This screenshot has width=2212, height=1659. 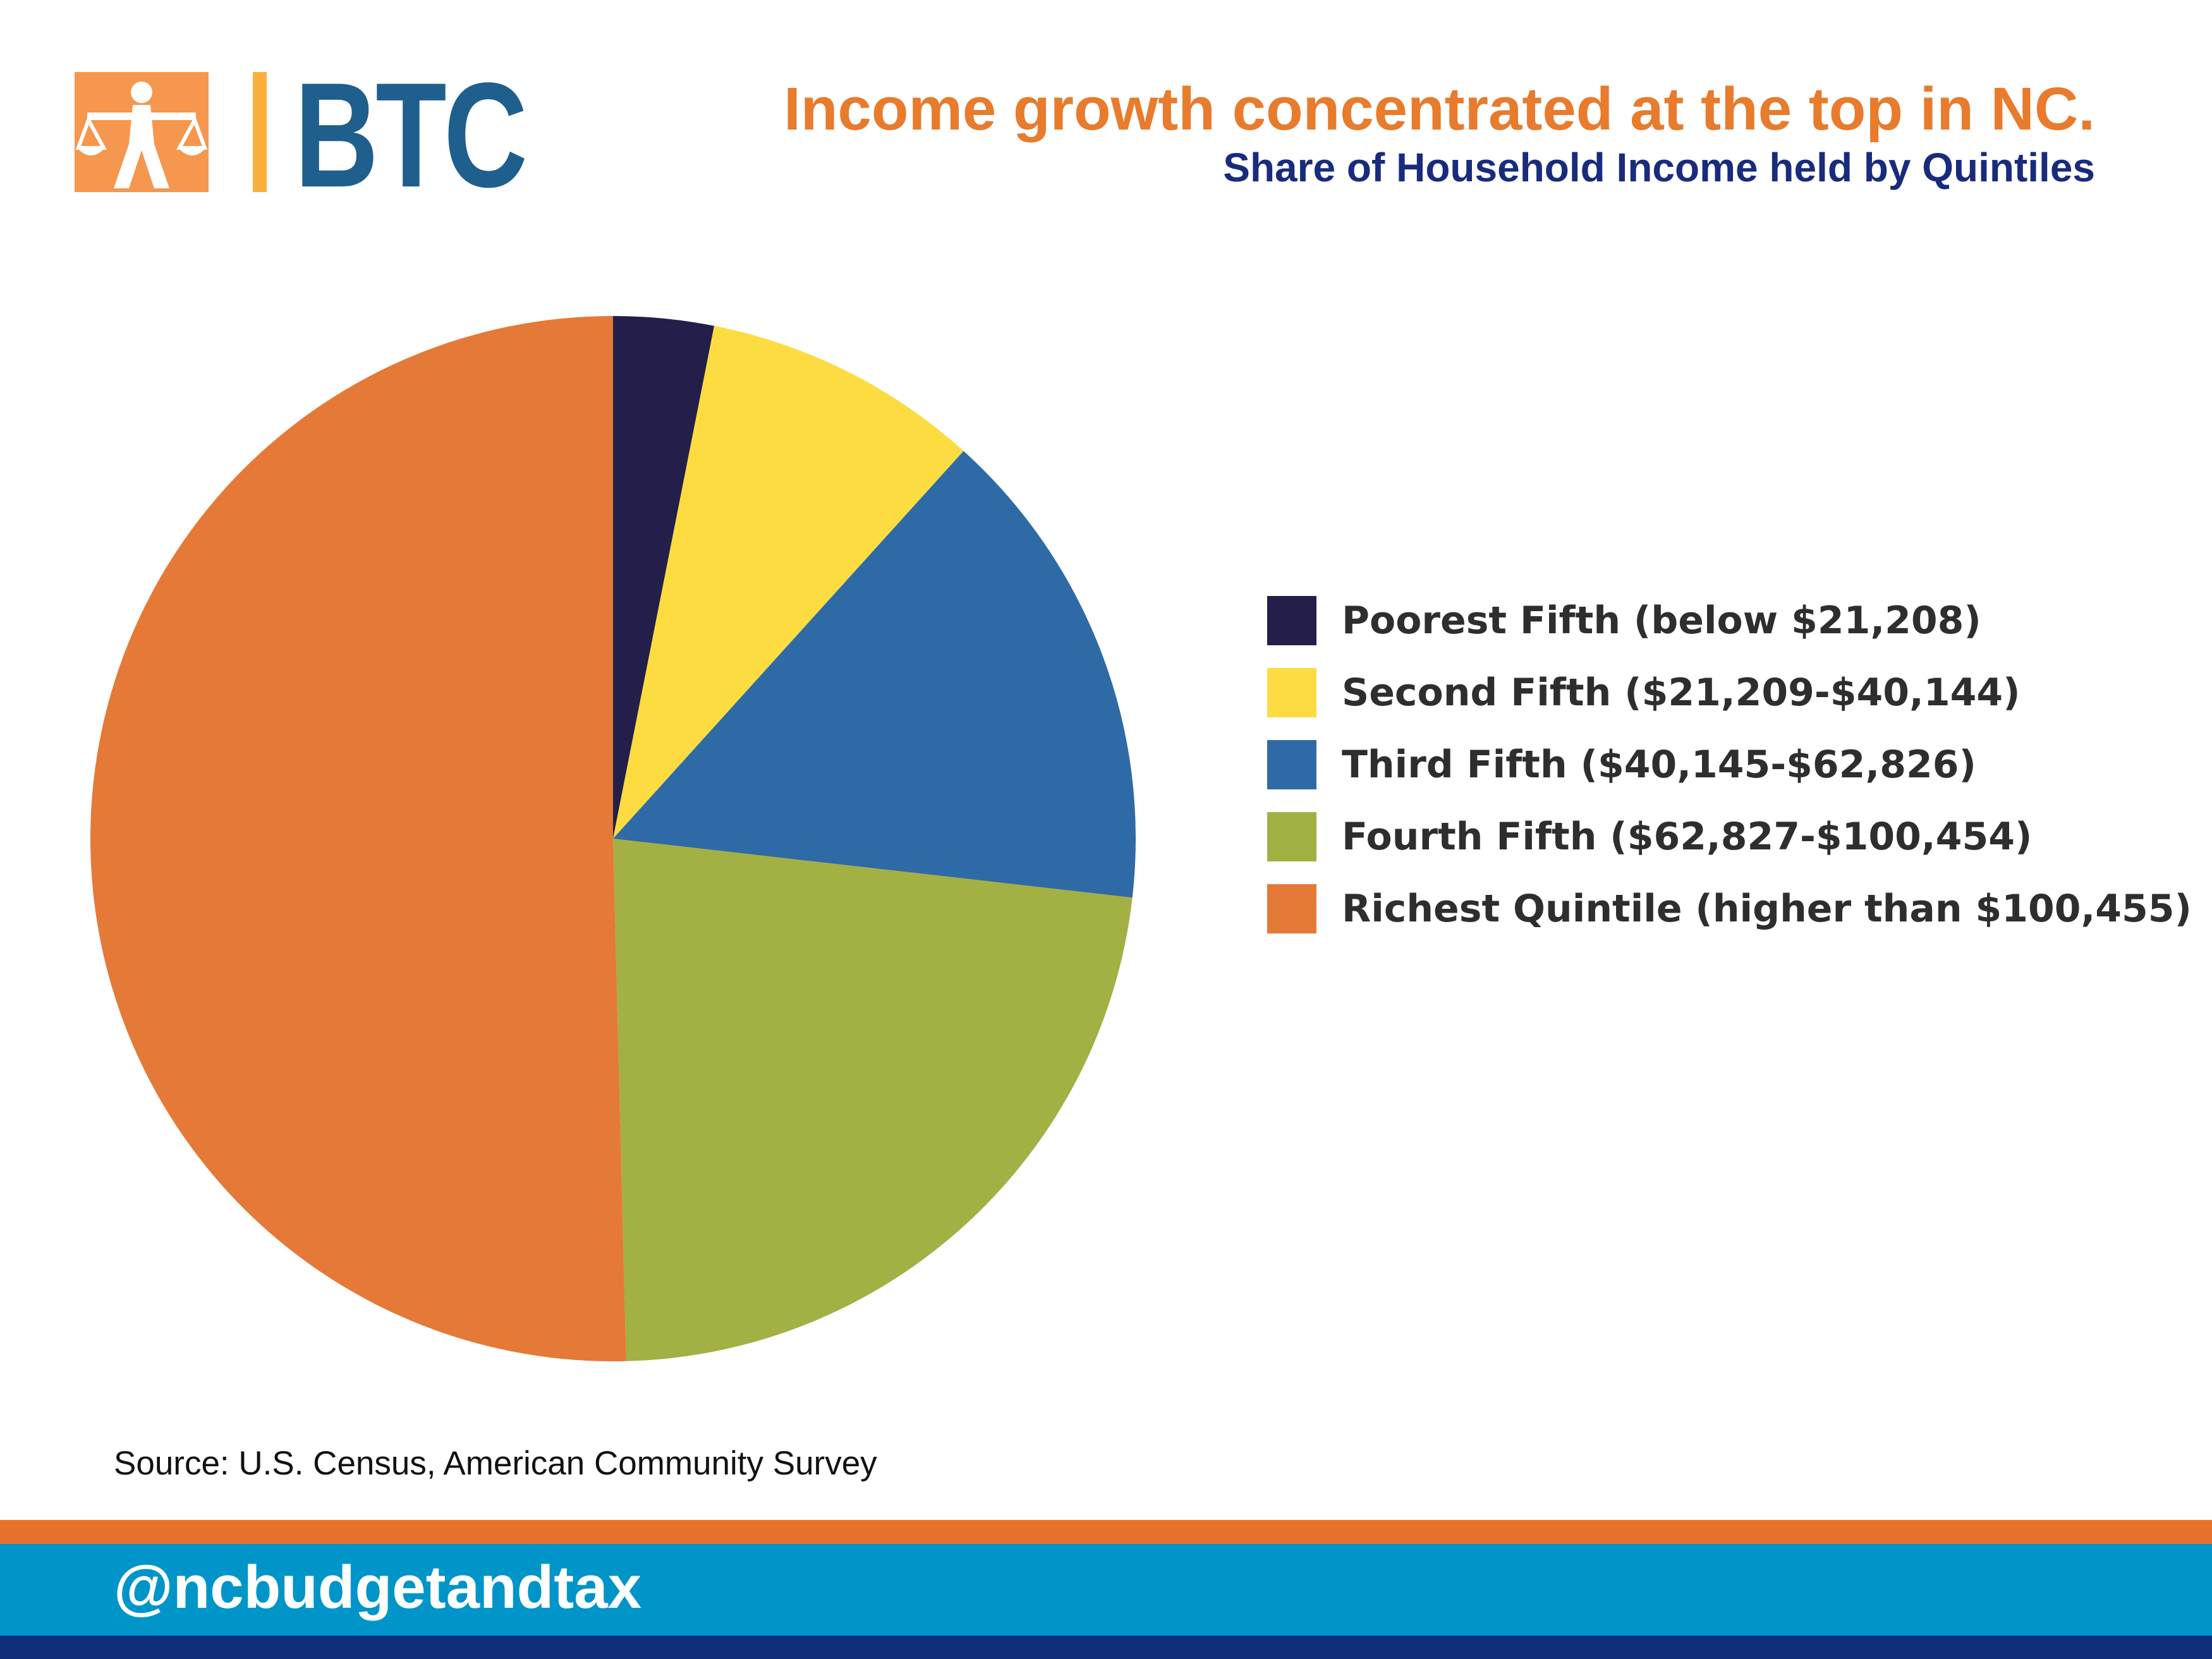 I want to click on legend-item-5: Richest Quintile (higher than $100,455), so click(x=1729, y=909).